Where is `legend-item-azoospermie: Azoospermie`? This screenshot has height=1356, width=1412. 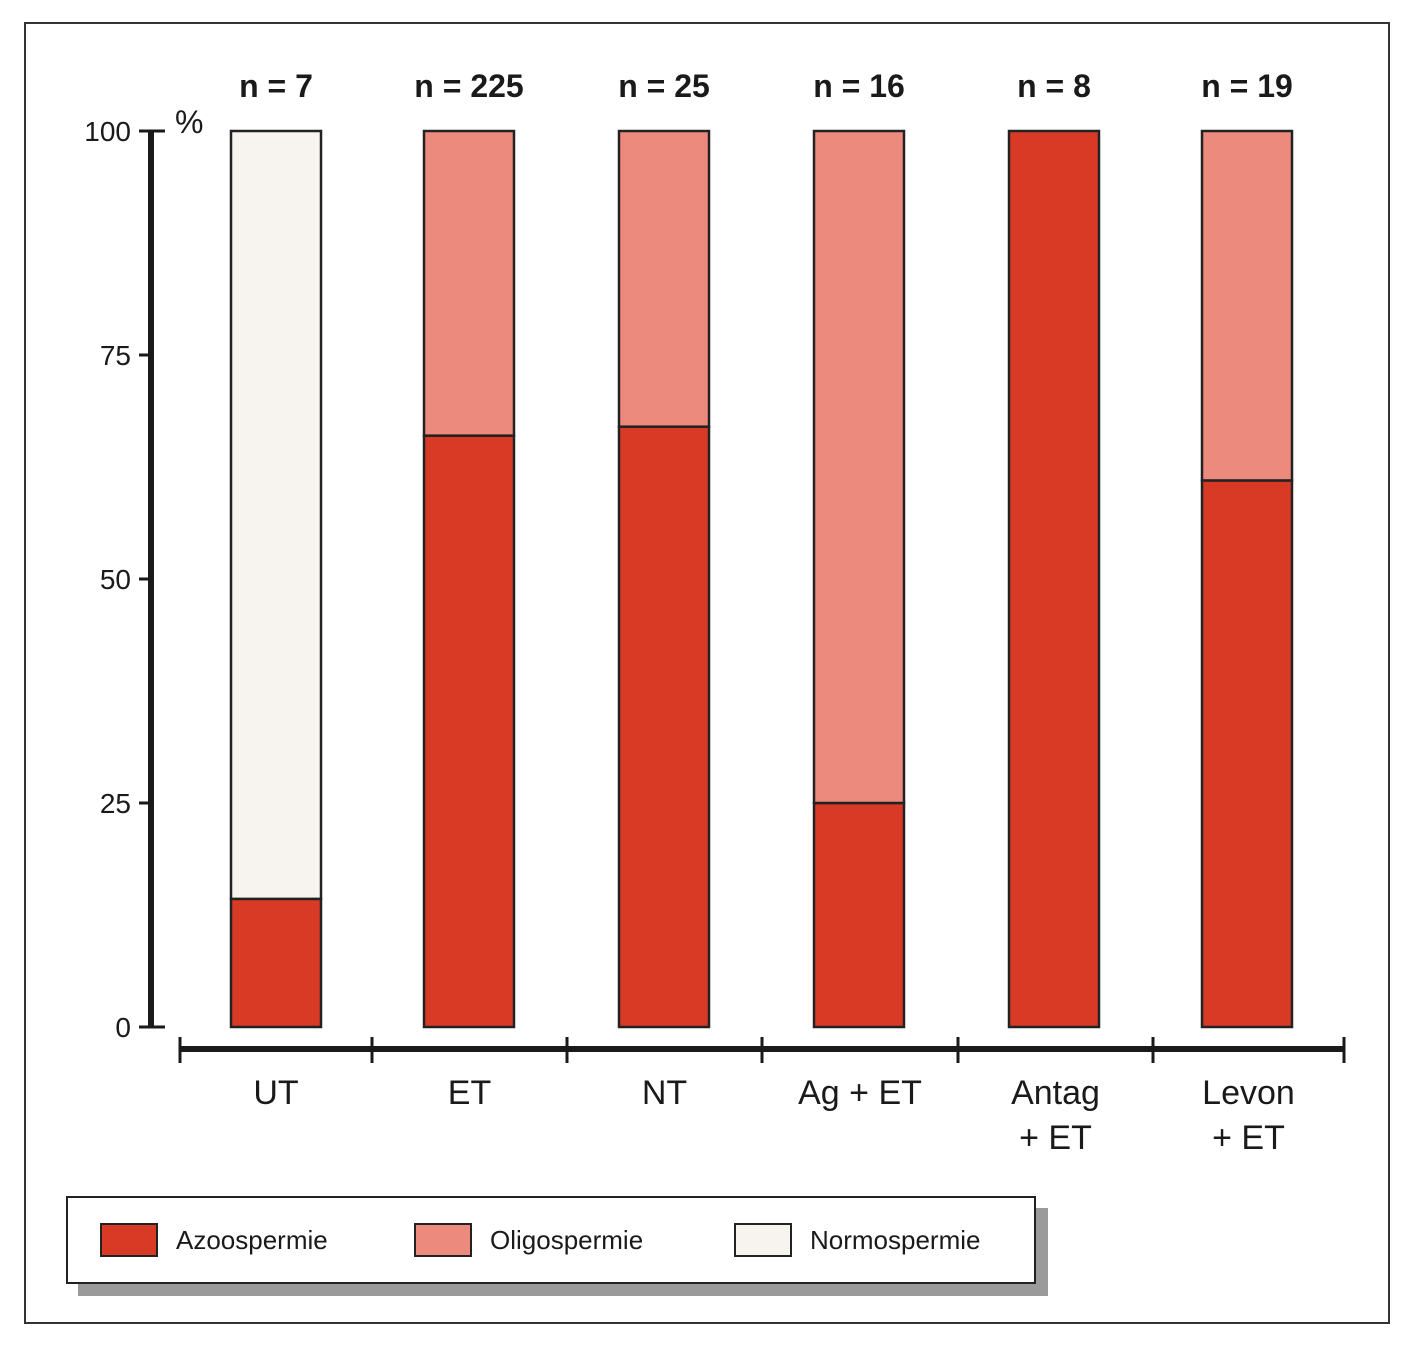
legend-item-azoospermie: Azoospermie is located at coordinates (214, 1240).